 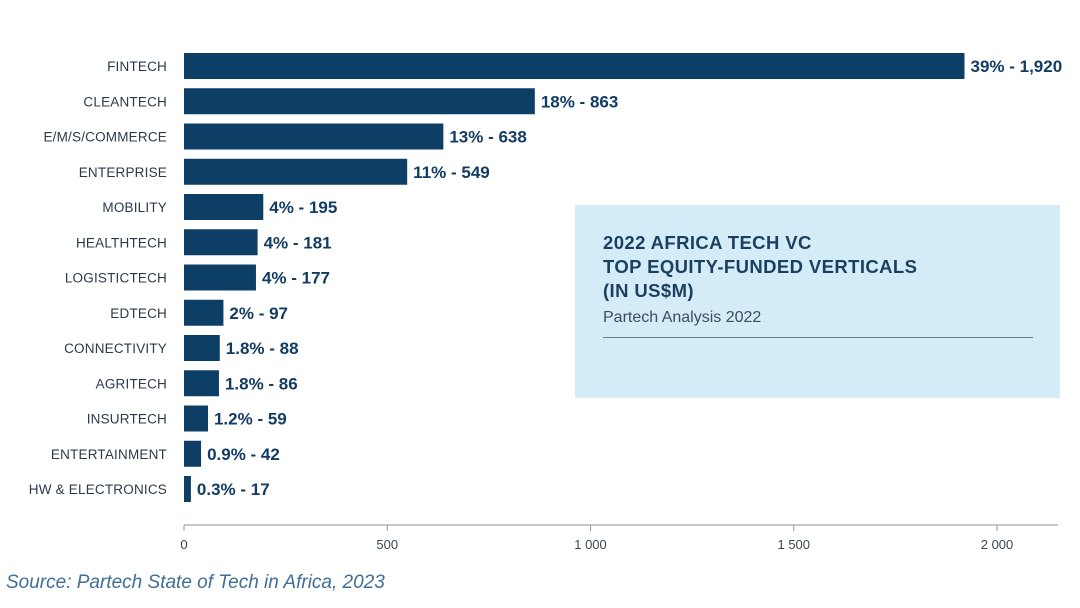 What do you see at coordinates (760, 266) in the screenshot?
I see `chart-title-line-2: TOP EQUITY-FUNDED VERTICALS` at bounding box center [760, 266].